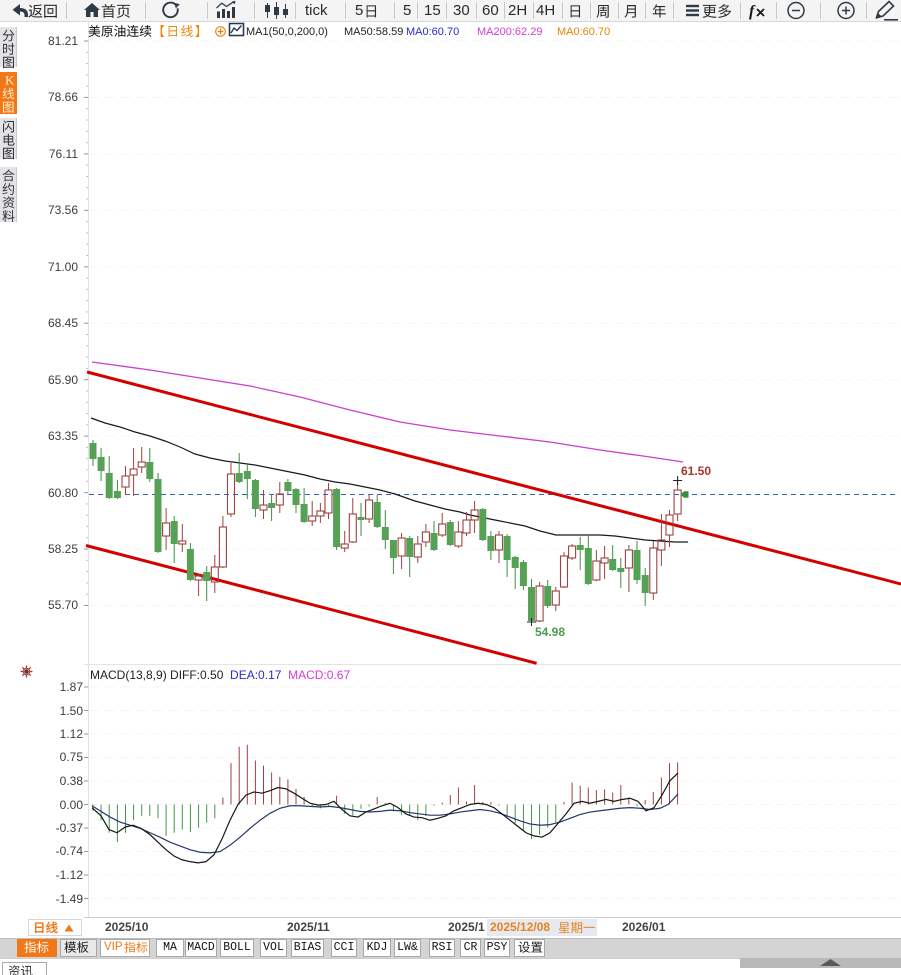  Describe the element at coordinates (550, 632) in the screenshot. I see `svg-text: 54.98` at that location.